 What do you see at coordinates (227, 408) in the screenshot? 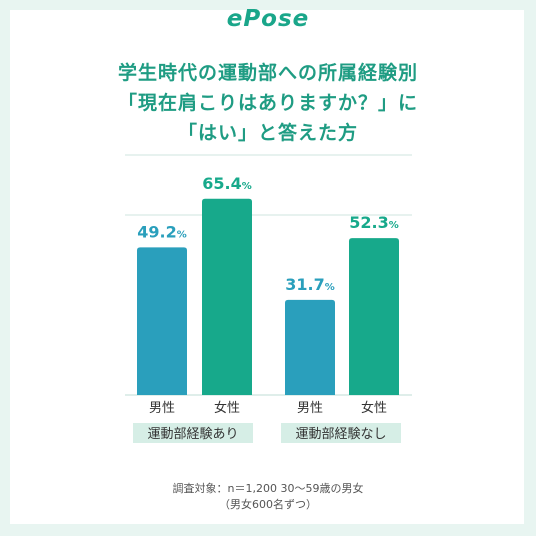
I see `bar-category-label-1-female: 女性` at bounding box center [227, 408].